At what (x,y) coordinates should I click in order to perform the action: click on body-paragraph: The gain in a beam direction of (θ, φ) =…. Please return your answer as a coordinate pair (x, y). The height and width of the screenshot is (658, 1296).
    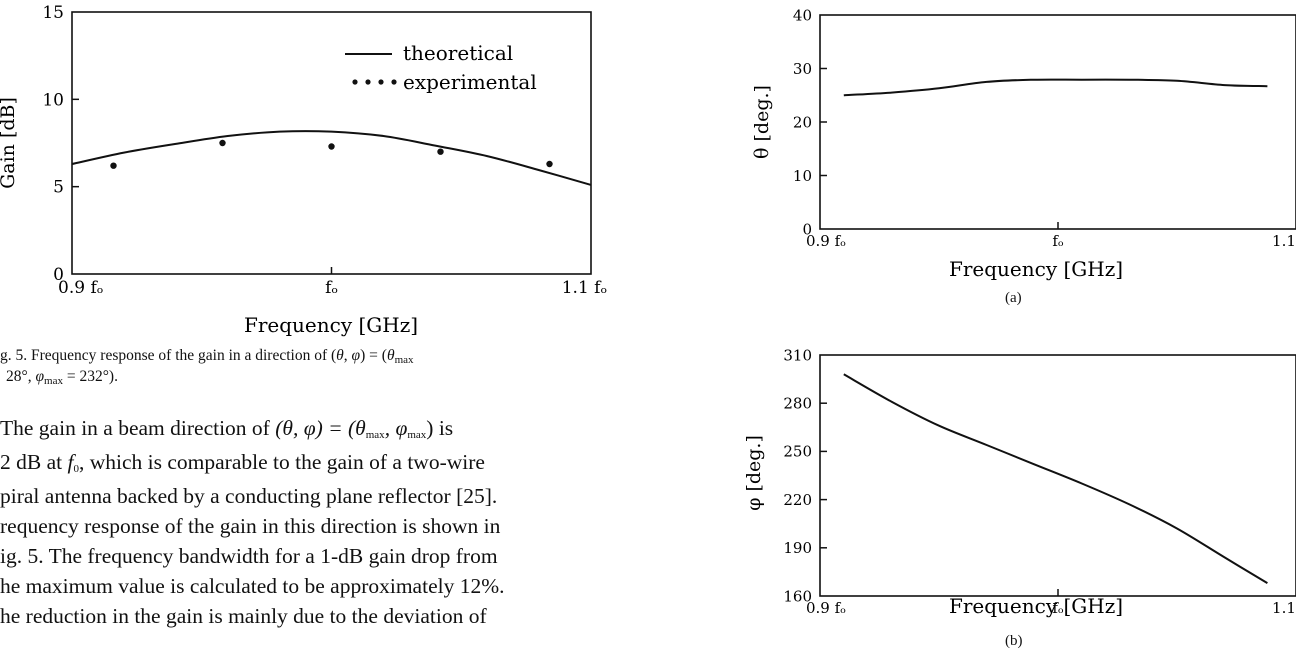
    Looking at the image, I should click on (252, 522).